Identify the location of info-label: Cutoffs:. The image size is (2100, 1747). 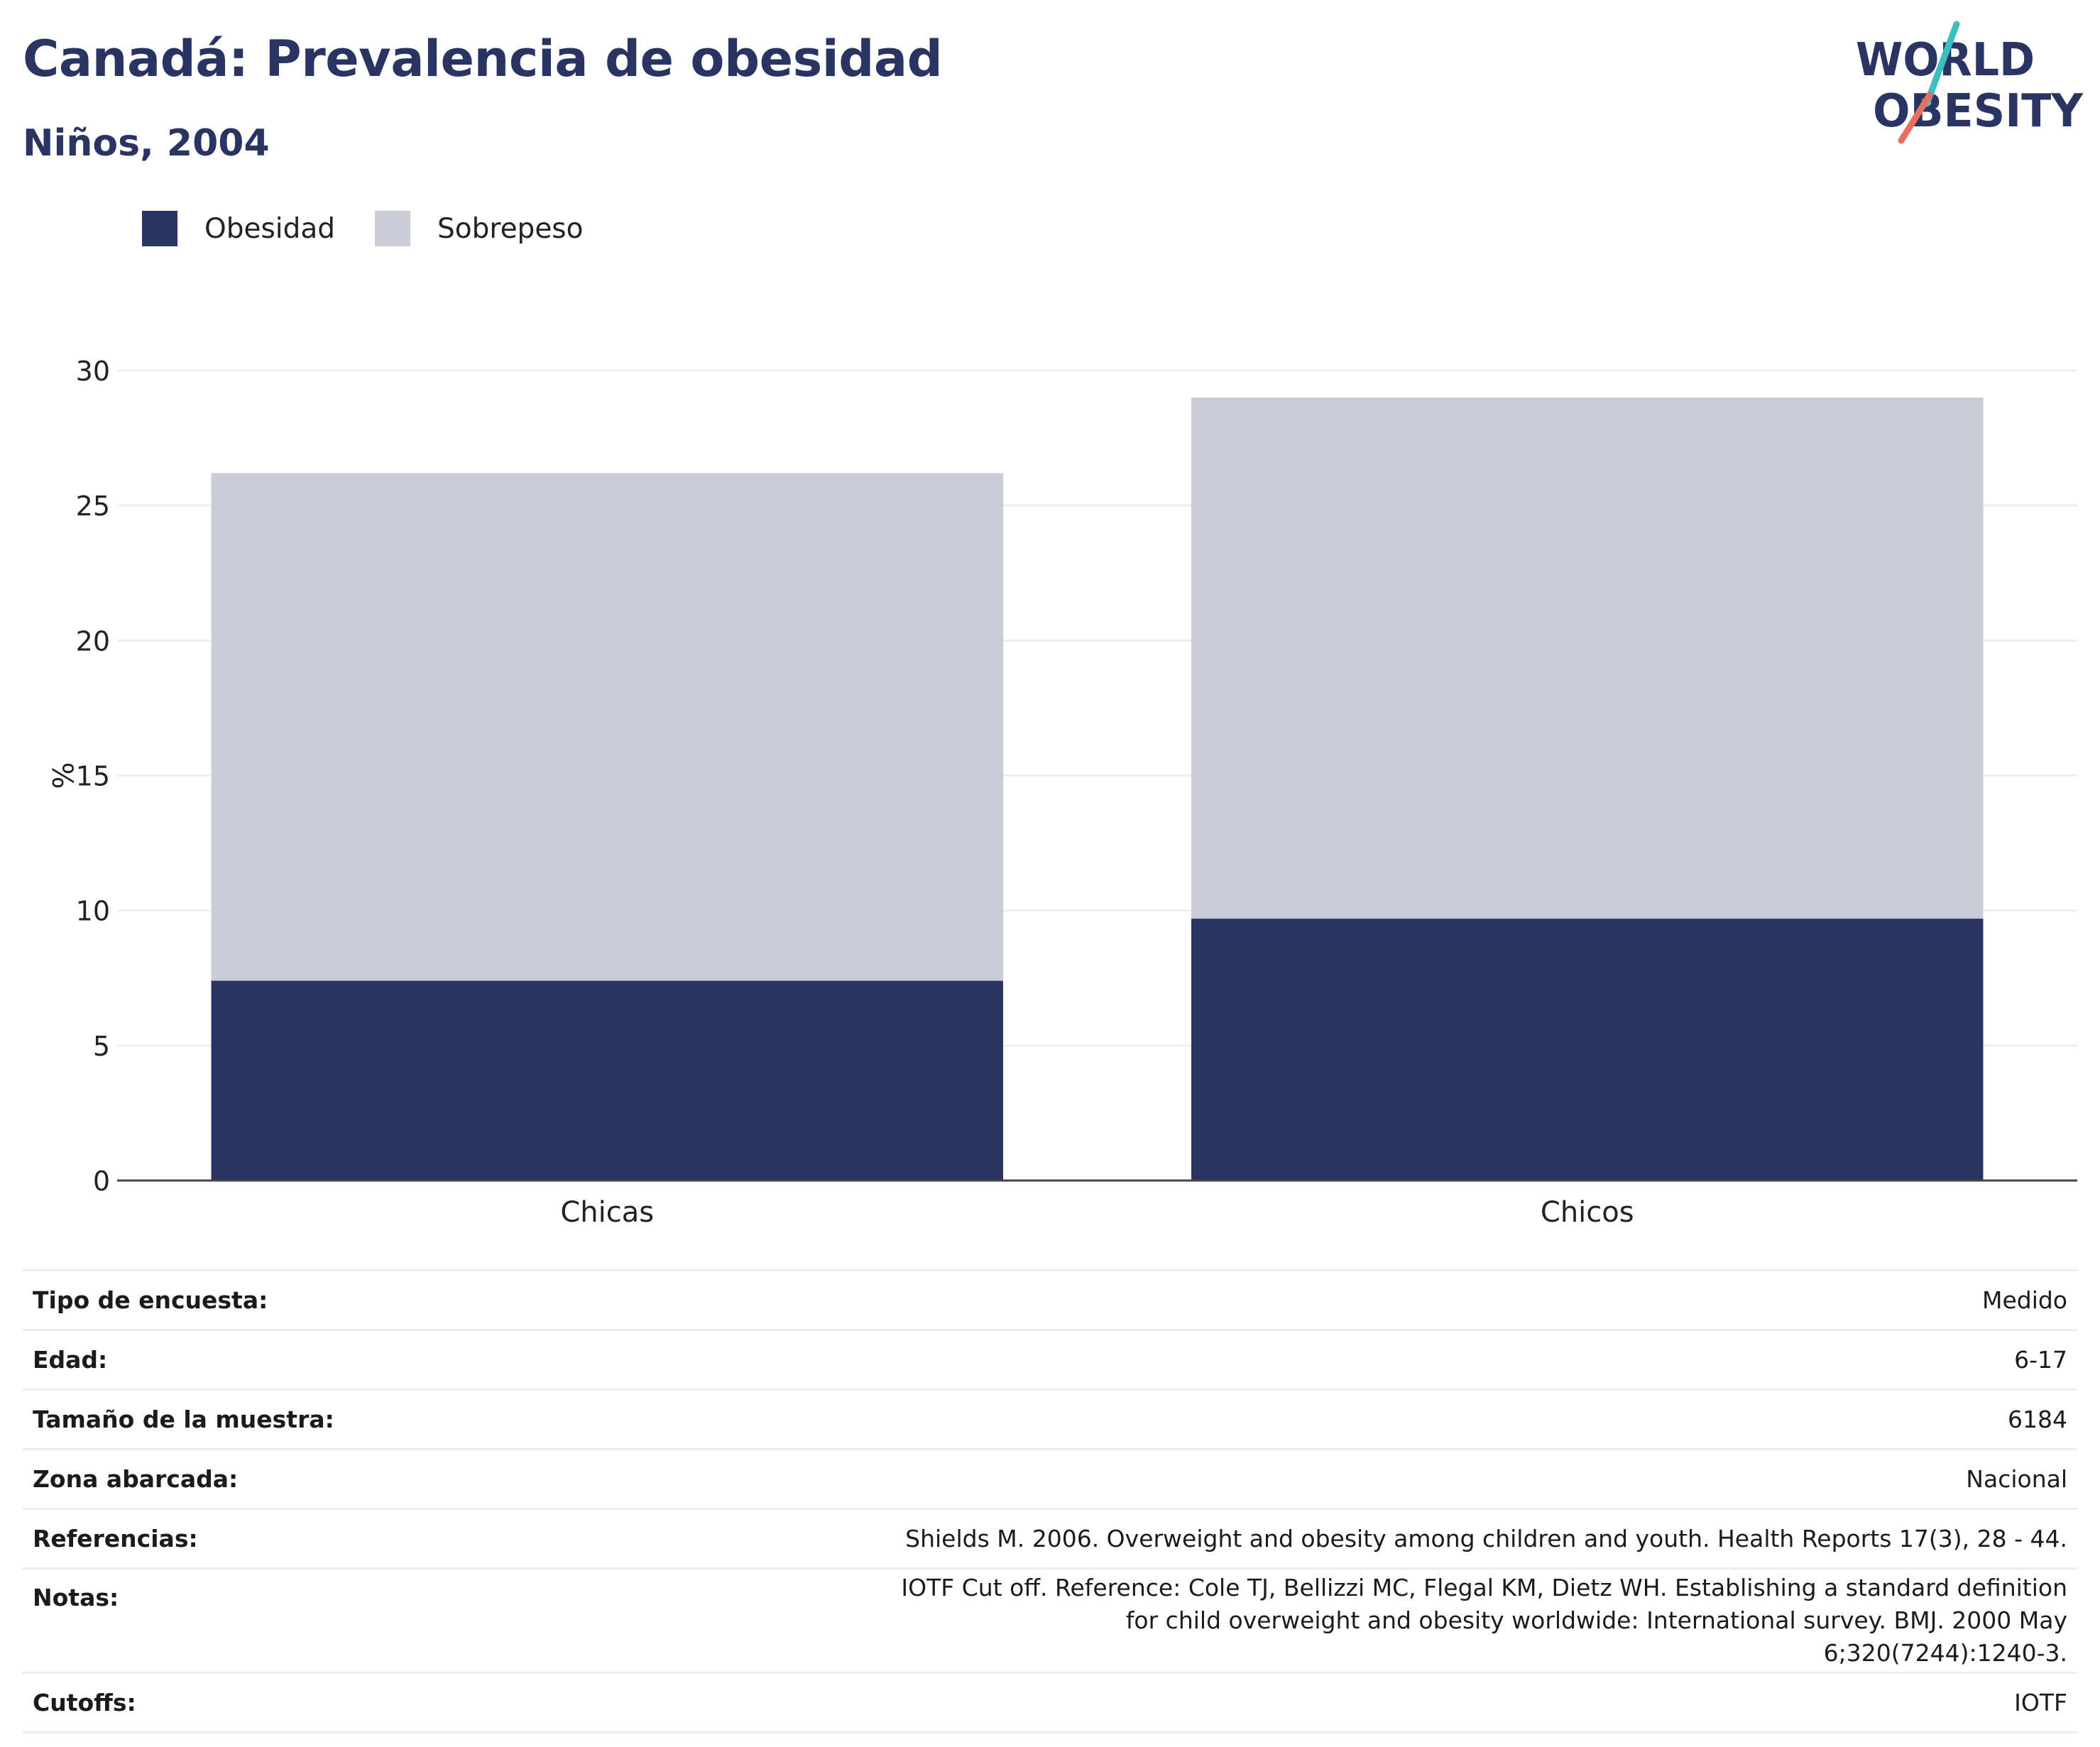
(84, 1702).